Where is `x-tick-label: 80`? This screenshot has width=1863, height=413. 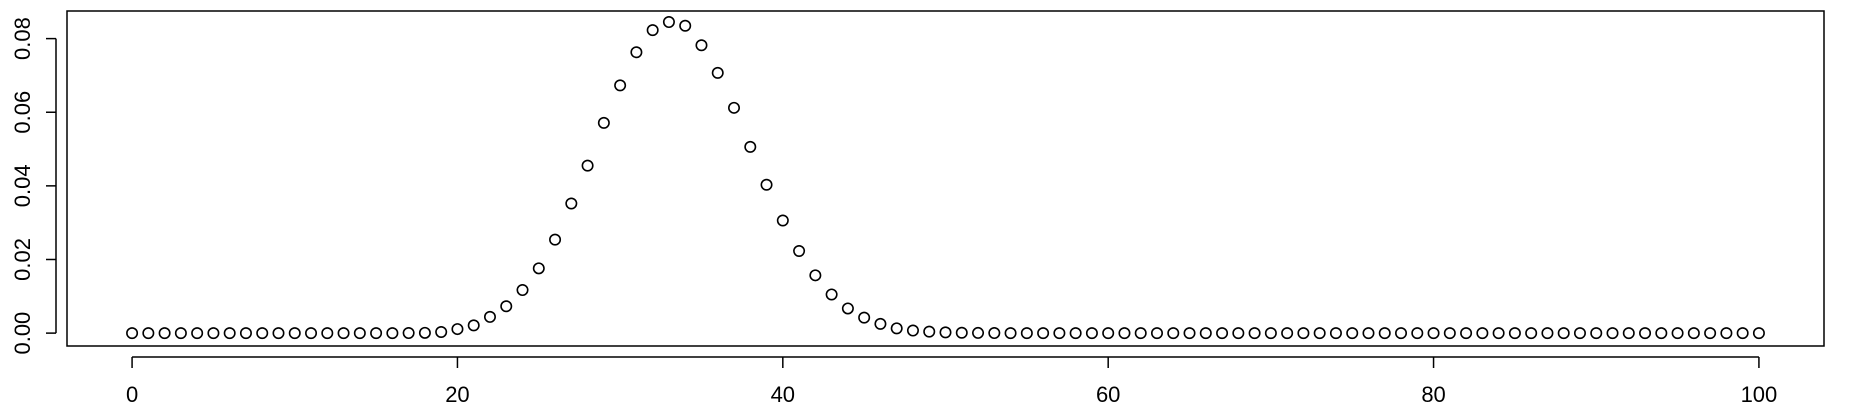
x-tick-label: 80 is located at coordinates (1433, 394).